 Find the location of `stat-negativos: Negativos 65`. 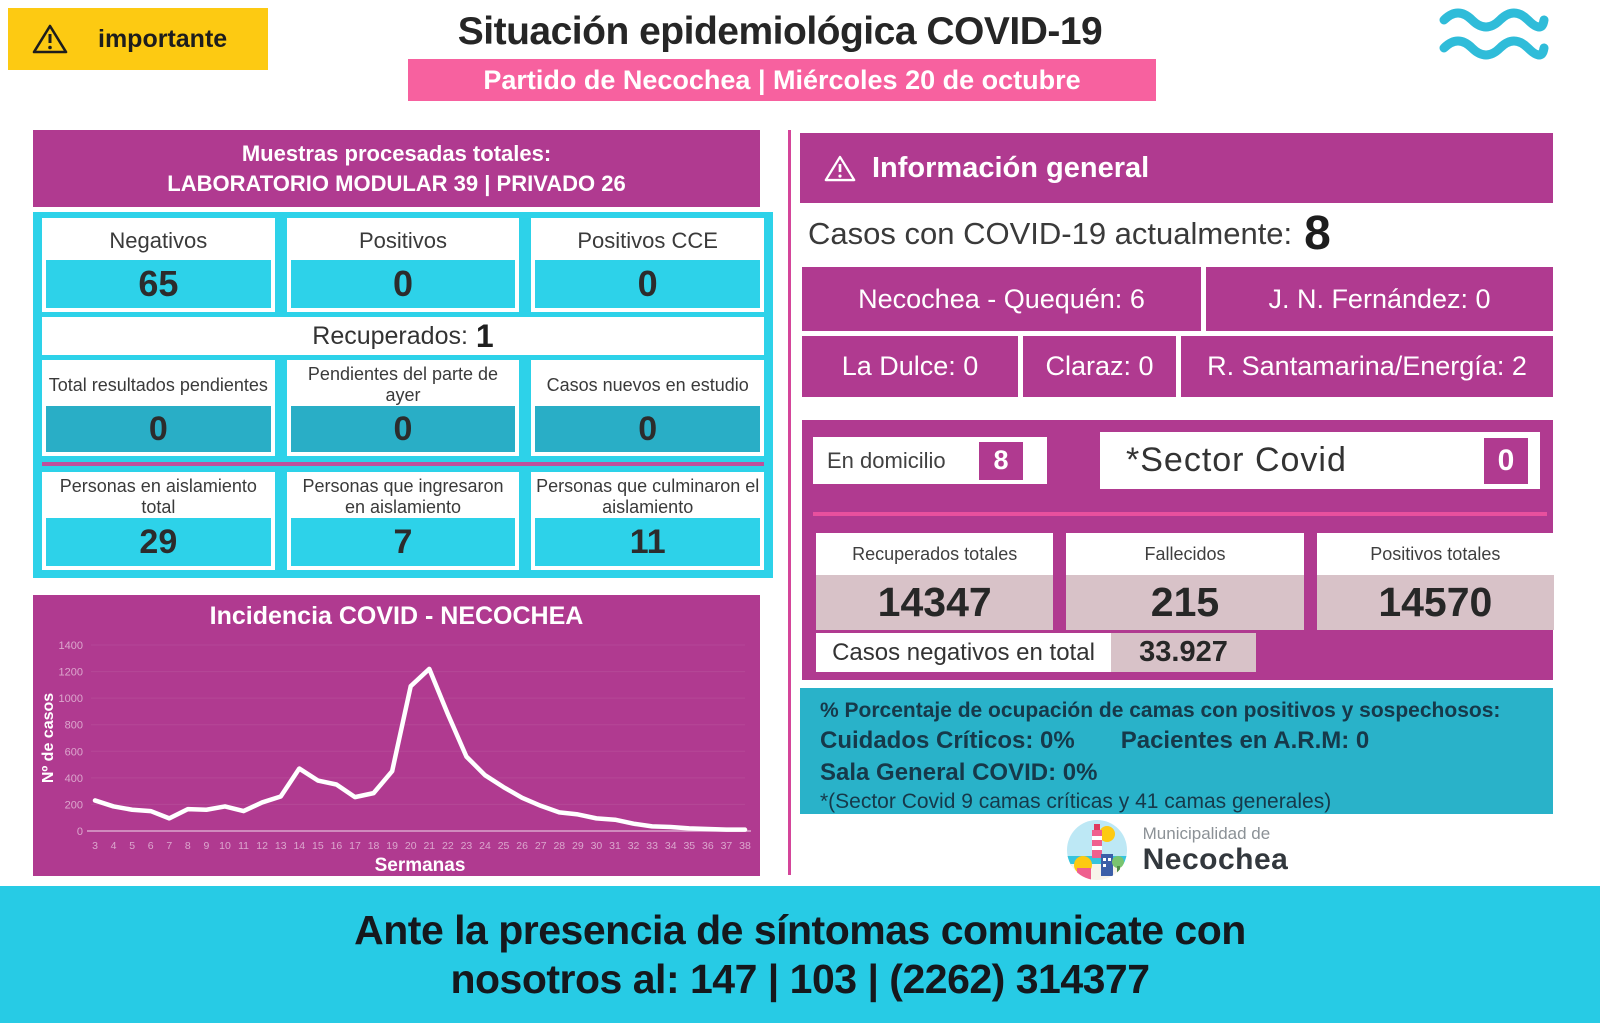

stat-negativos: Negativos 65 is located at coordinates (158, 265).